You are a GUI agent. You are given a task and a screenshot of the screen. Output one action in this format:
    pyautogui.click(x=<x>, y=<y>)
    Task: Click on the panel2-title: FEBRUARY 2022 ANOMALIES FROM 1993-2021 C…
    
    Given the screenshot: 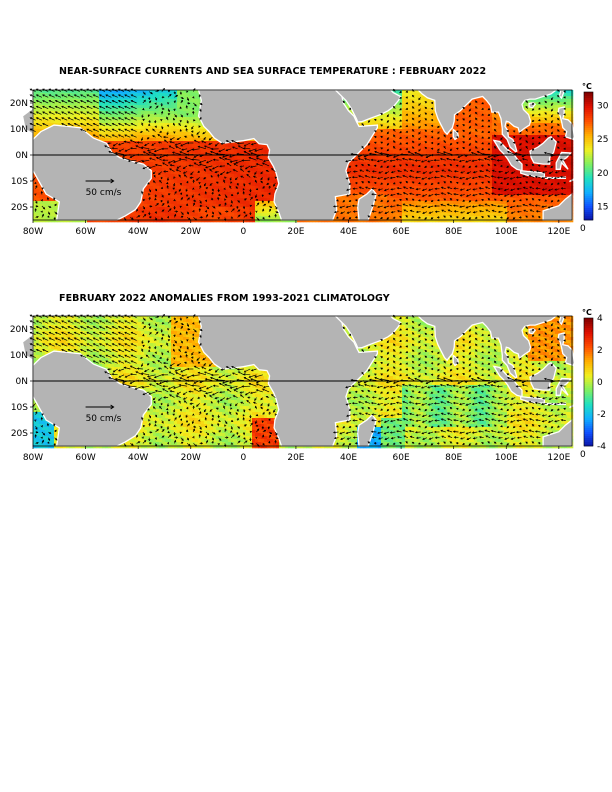 What is the action you would take?
    pyautogui.click(x=224, y=298)
    